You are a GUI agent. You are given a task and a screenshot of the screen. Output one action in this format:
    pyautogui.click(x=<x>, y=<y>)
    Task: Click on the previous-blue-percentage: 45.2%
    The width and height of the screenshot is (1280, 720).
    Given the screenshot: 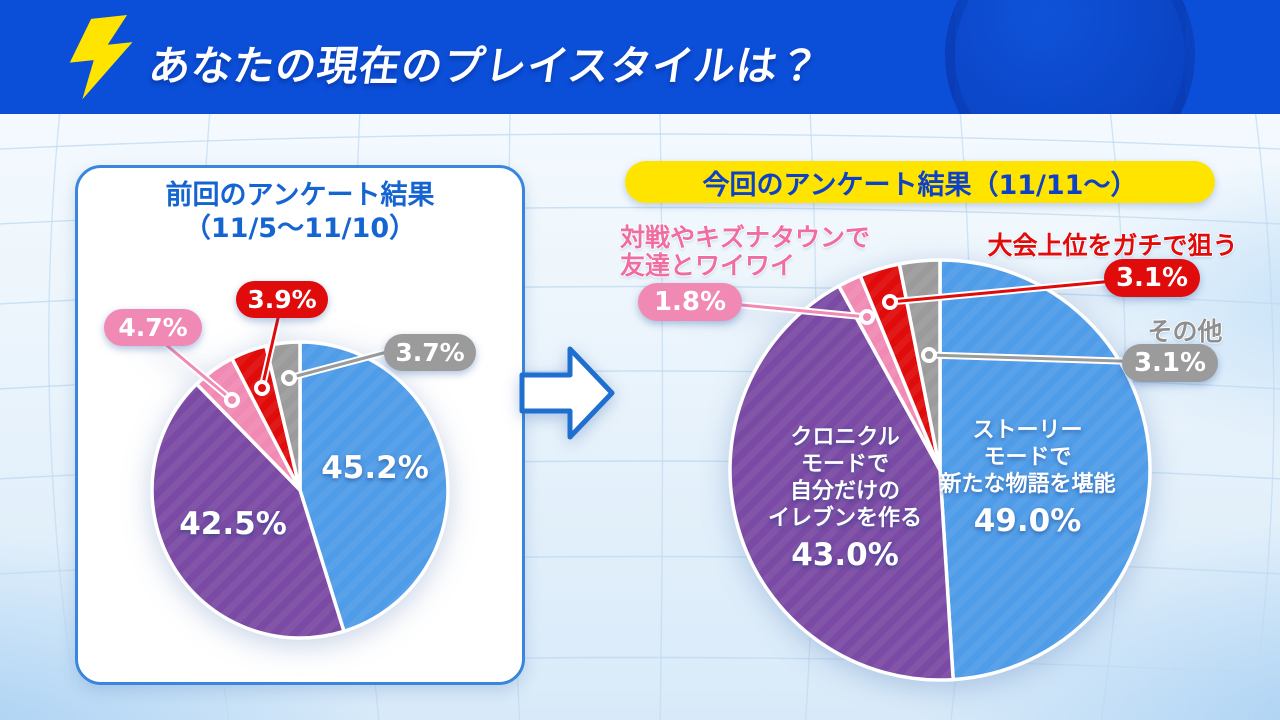 What is the action you would take?
    pyautogui.click(x=375, y=468)
    